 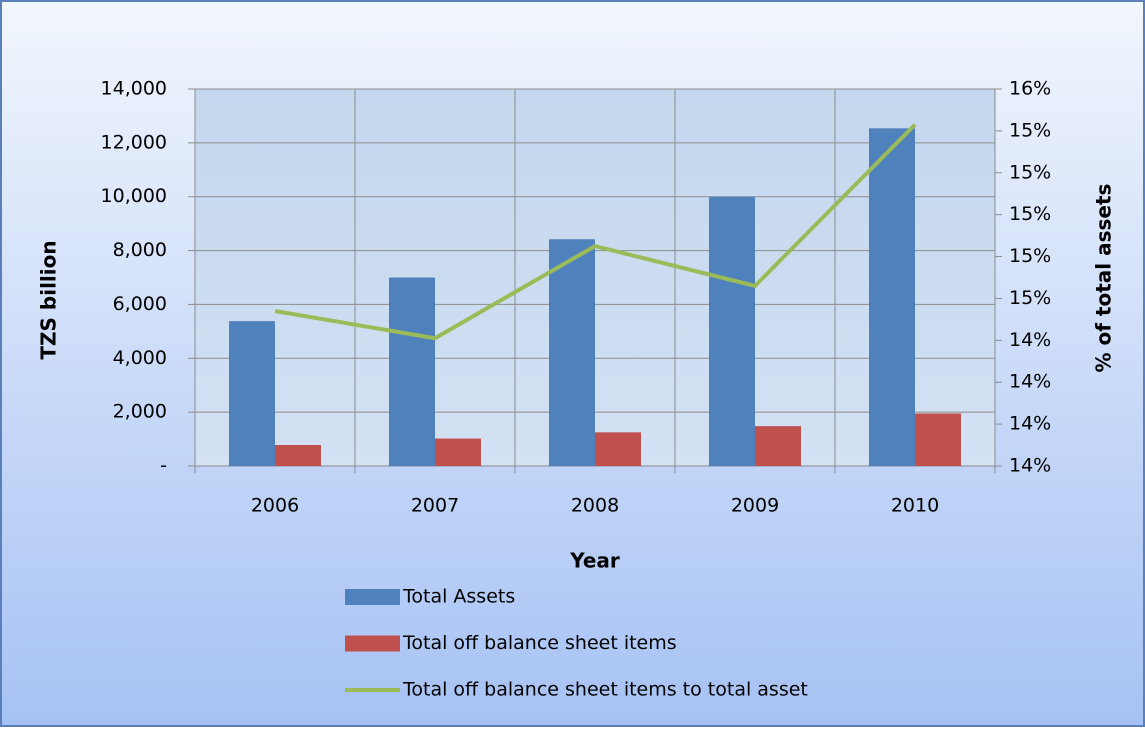 I want to click on y-tick-label: 14,000, so click(x=134, y=89).